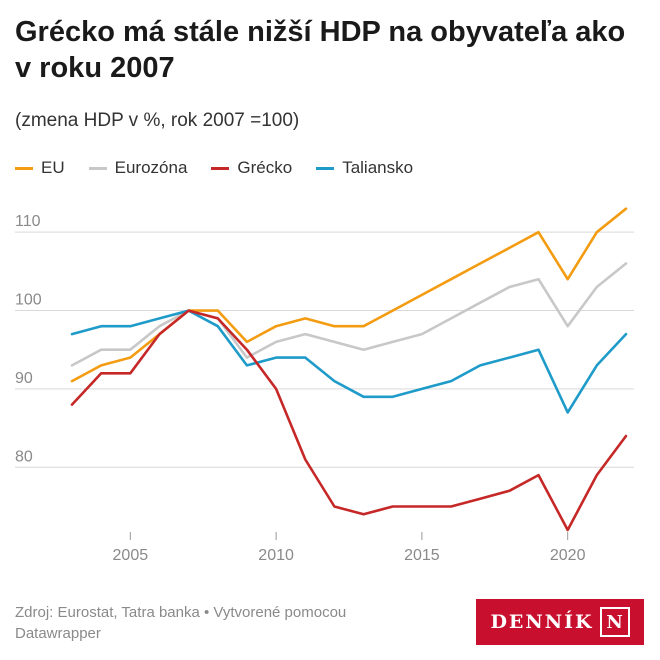  Describe the element at coordinates (97, 168) in the screenshot. I see `legend-swatch-eurozona` at that location.